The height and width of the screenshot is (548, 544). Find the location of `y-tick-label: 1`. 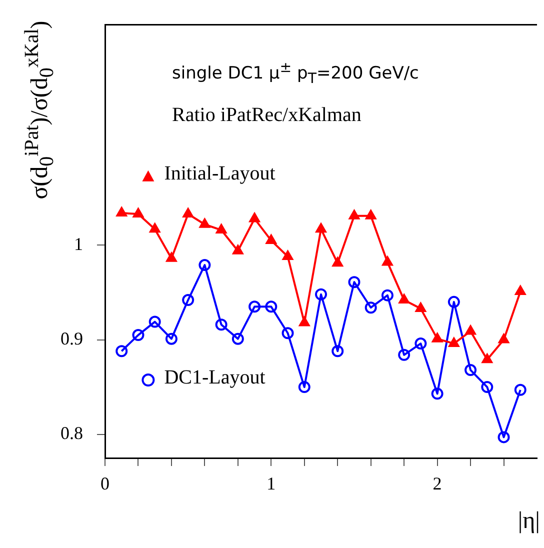

y-tick-label: 1 is located at coordinates (78, 244).